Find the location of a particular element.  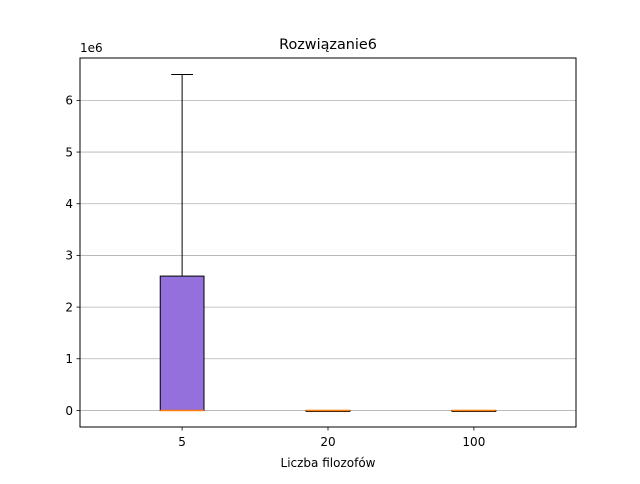

x-tick-label: 100 is located at coordinates (473, 442).